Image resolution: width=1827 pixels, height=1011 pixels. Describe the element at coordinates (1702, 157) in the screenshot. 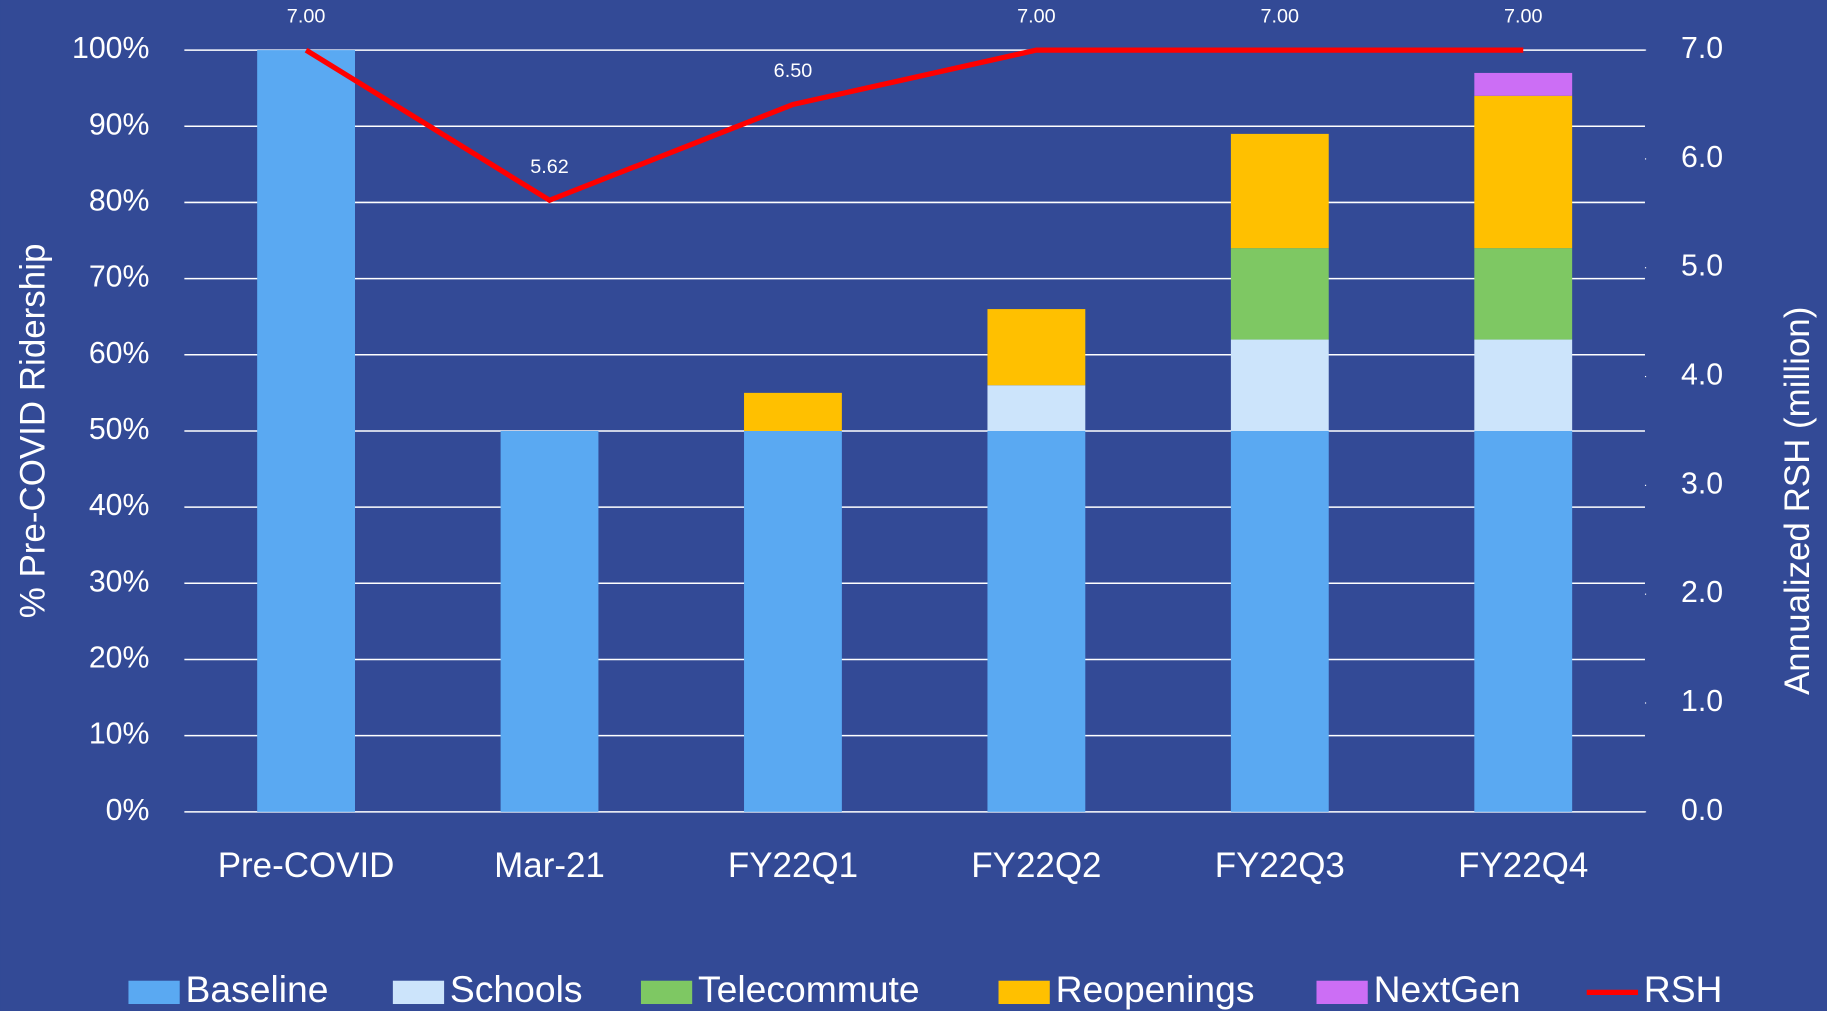

I see `y2-tick-label: 6.0` at that location.